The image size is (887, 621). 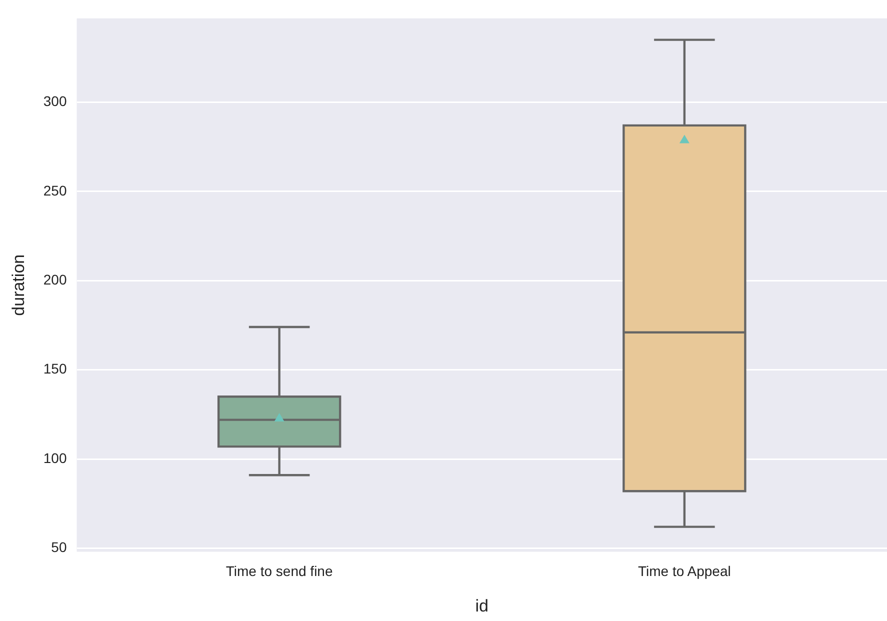 What do you see at coordinates (684, 571) in the screenshot?
I see `x-tick-label: Time to Appeal` at bounding box center [684, 571].